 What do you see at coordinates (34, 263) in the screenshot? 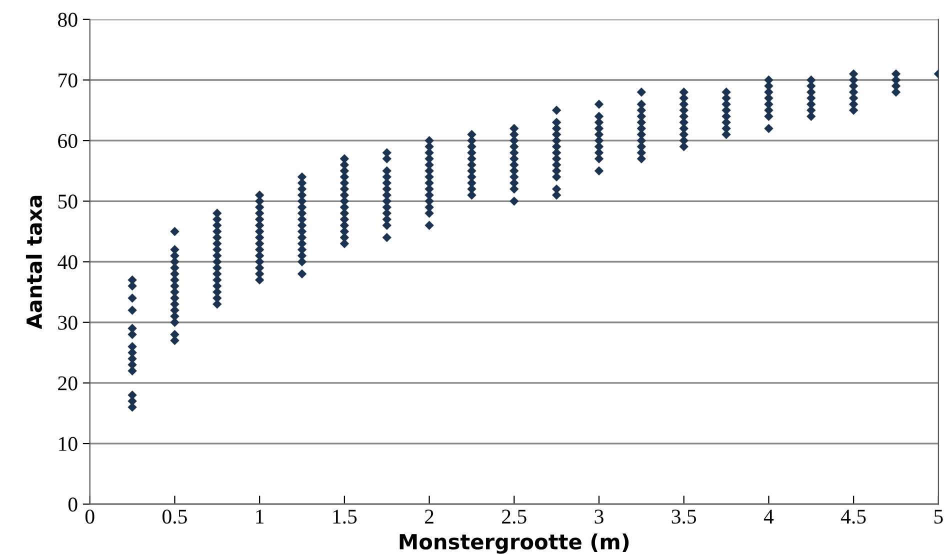
I see `y-axis-title: Aantal taxa` at bounding box center [34, 263].